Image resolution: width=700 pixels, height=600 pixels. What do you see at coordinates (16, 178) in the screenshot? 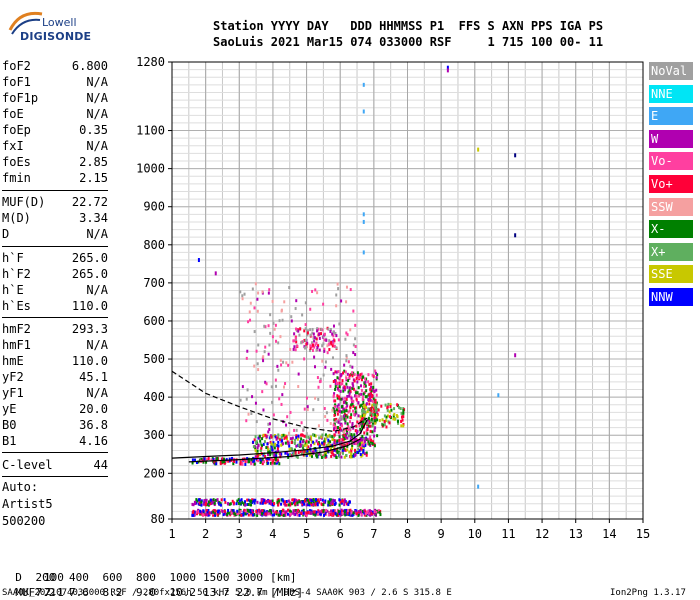
I see `param-label: fmin` at bounding box center [16, 178].